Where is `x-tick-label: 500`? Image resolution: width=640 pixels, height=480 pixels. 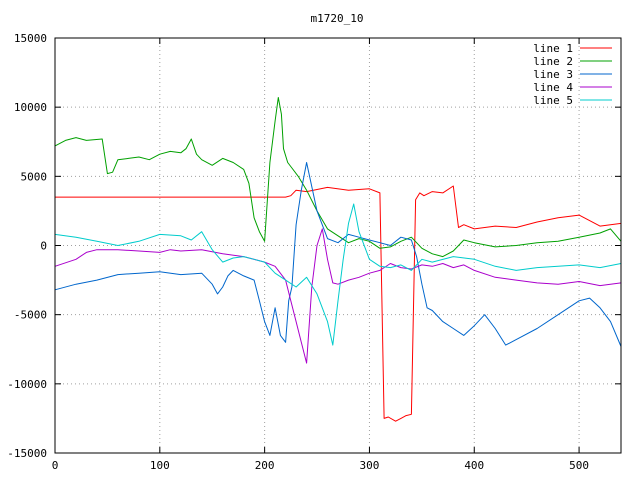
x-tick-label: 500 is located at coordinates (579, 465).